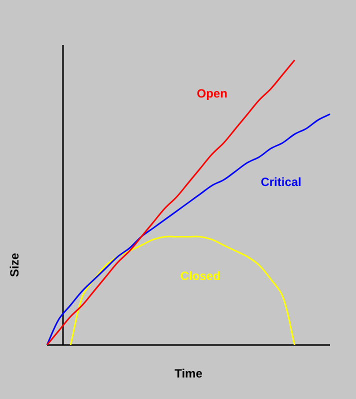 The width and height of the screenshot is (356, 399). Describe the element at coordinates (188, 373) in the screenshot. I see `x-axis-title: Time` at that location.